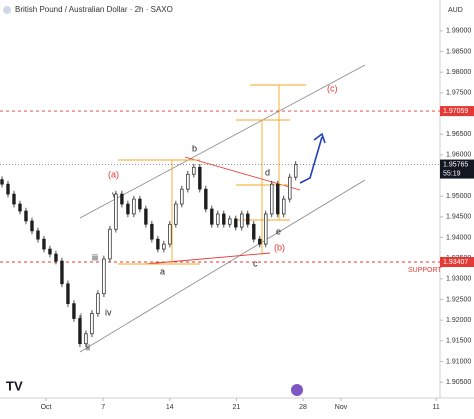 The image size is (474, 419). I want to click on trendline-a-c, so click(207, 258).